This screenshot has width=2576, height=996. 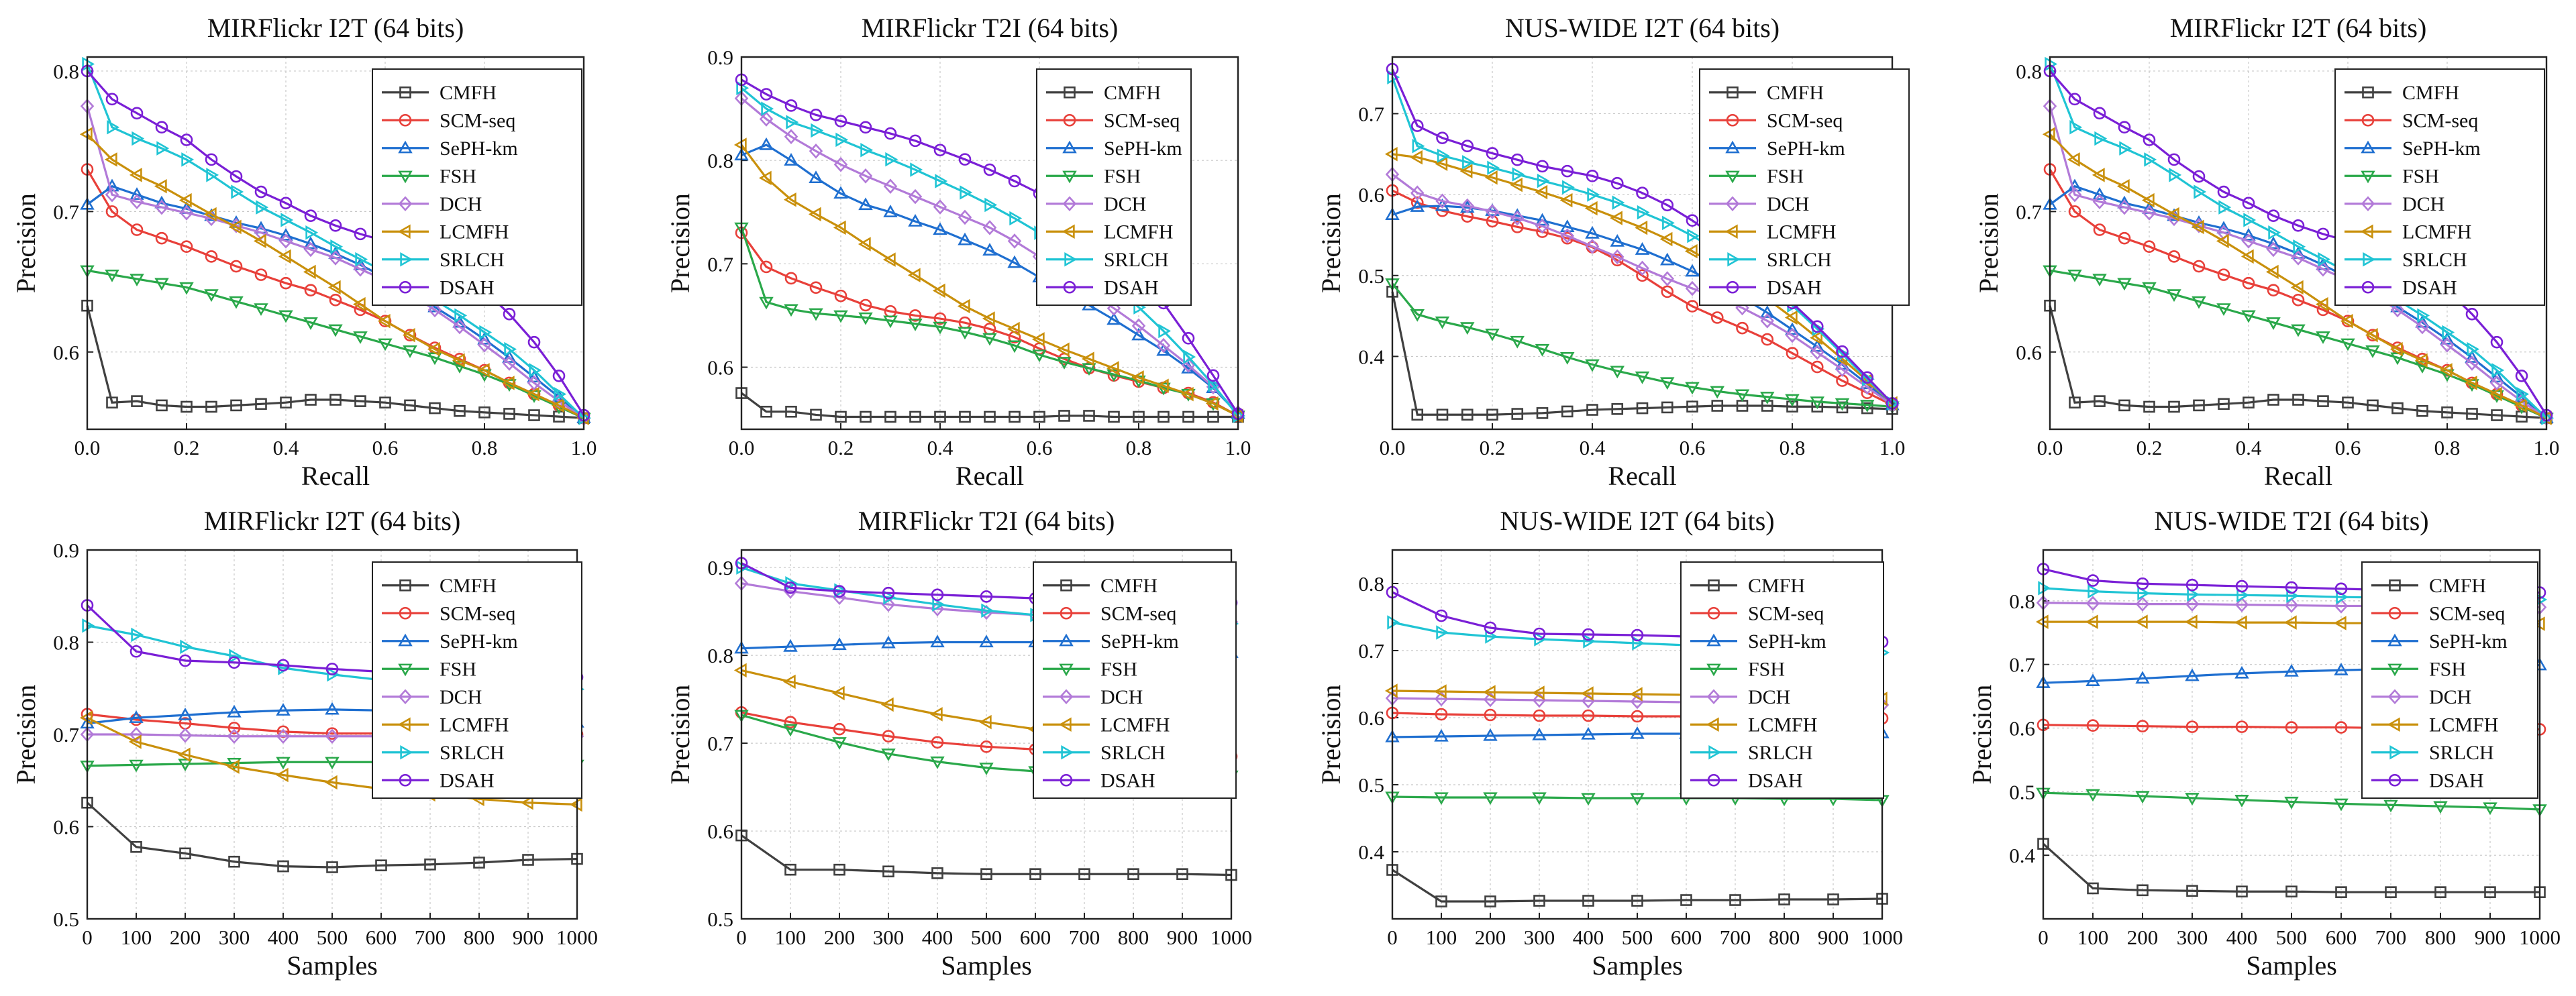 What do you see at coordinates (1642, 289) in the screenshot?
I see `series-line-dch` at bounding box center [1642, 289].